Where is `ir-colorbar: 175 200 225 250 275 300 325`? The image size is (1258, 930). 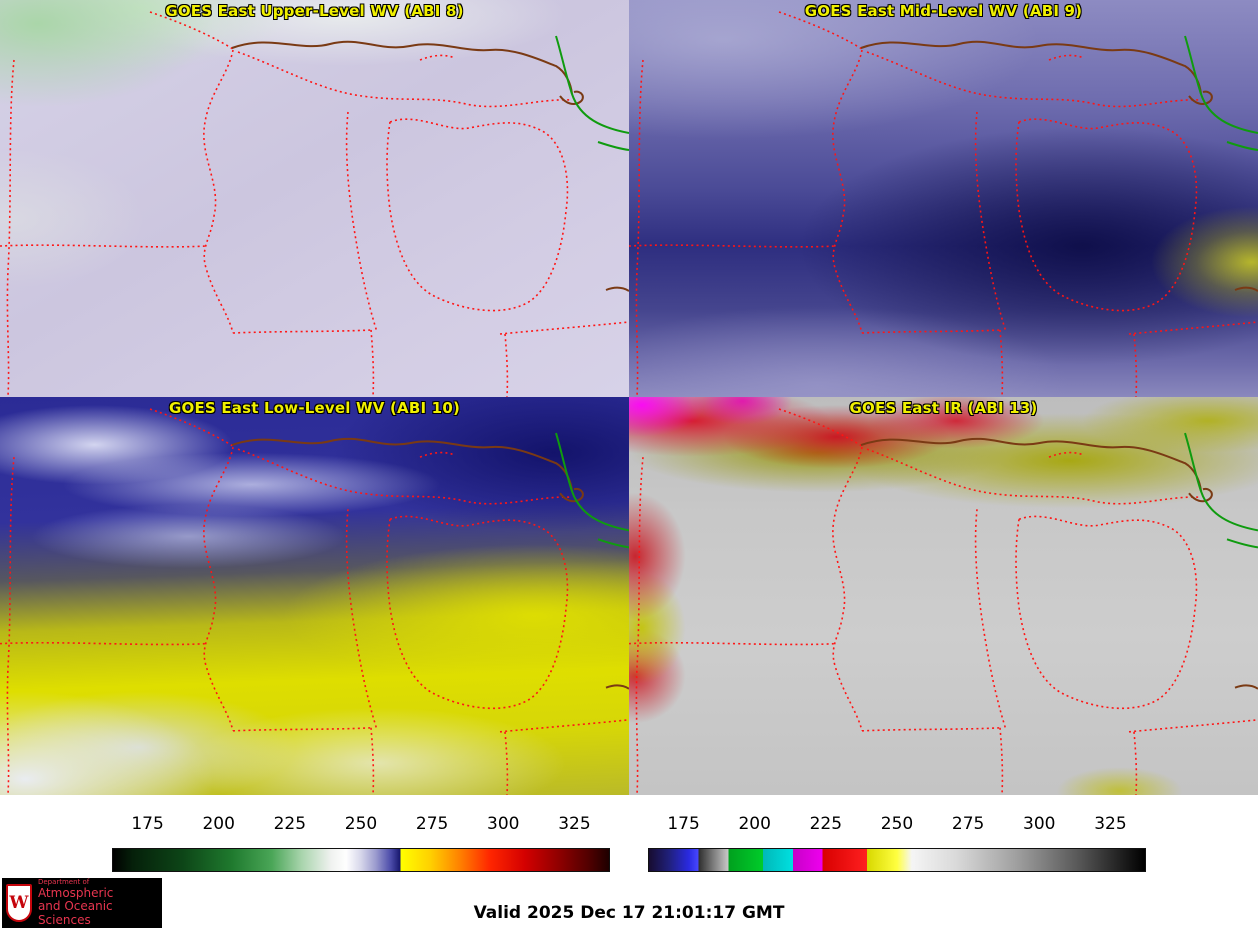
ir-colorbar: 175 200 225 250 275 300 325 is located at coordinates (897, 843).